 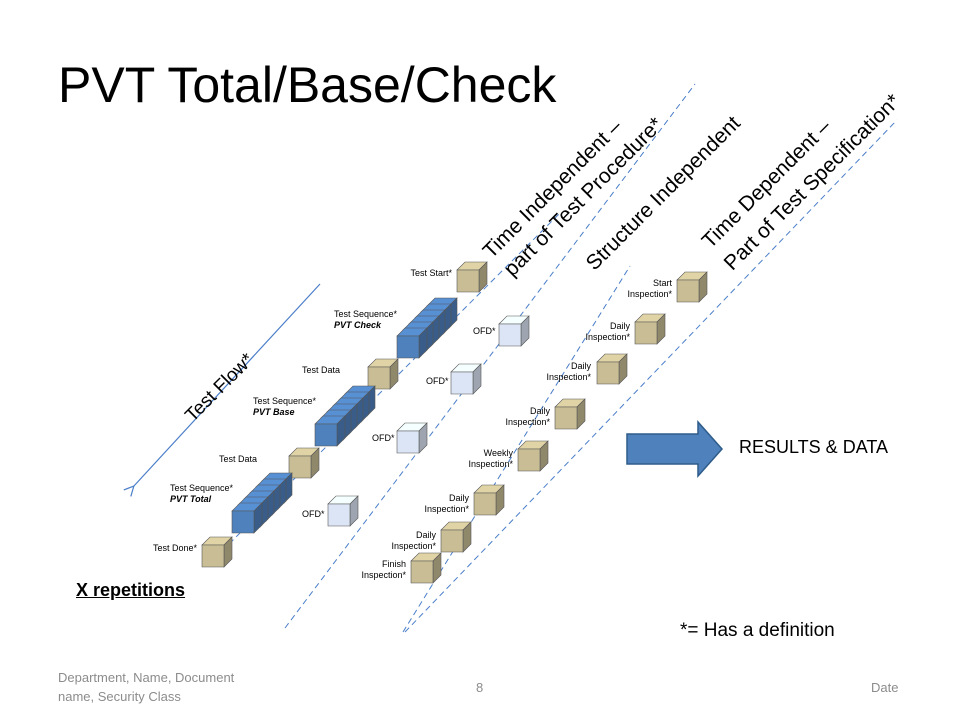 I want to click on step-label: Test Start*, so click(x=431, y=273).